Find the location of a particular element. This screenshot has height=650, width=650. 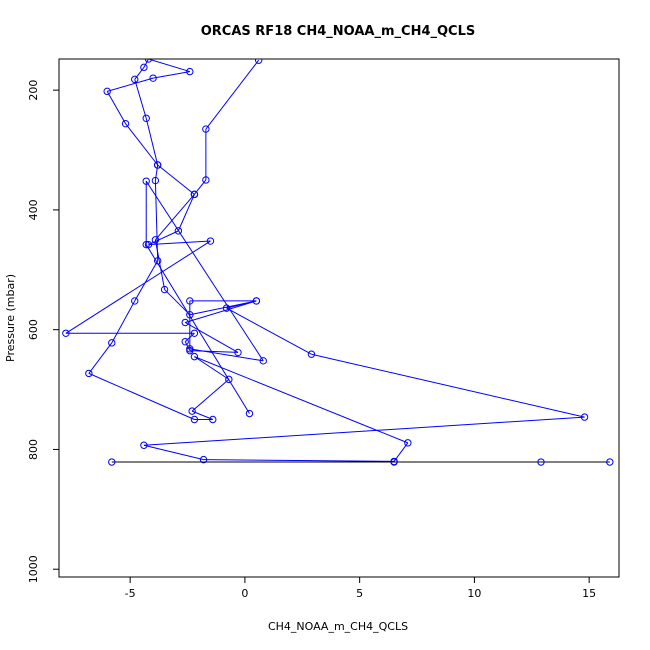

y-tick-label: 400 is located at coordinates (33, 209).